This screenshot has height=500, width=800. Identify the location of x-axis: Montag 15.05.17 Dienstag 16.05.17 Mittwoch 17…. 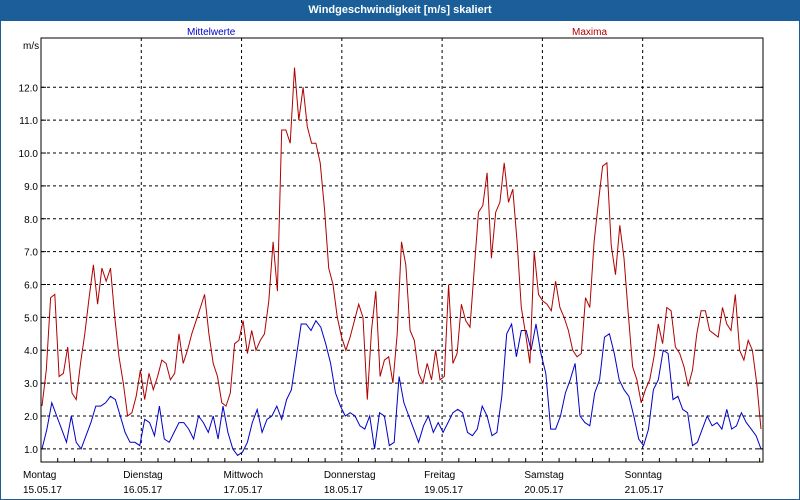
(392, 477).